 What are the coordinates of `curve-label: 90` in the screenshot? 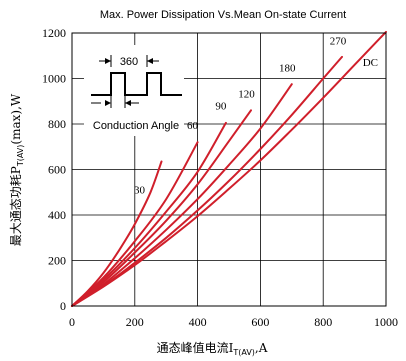 It's located at (221, 107).